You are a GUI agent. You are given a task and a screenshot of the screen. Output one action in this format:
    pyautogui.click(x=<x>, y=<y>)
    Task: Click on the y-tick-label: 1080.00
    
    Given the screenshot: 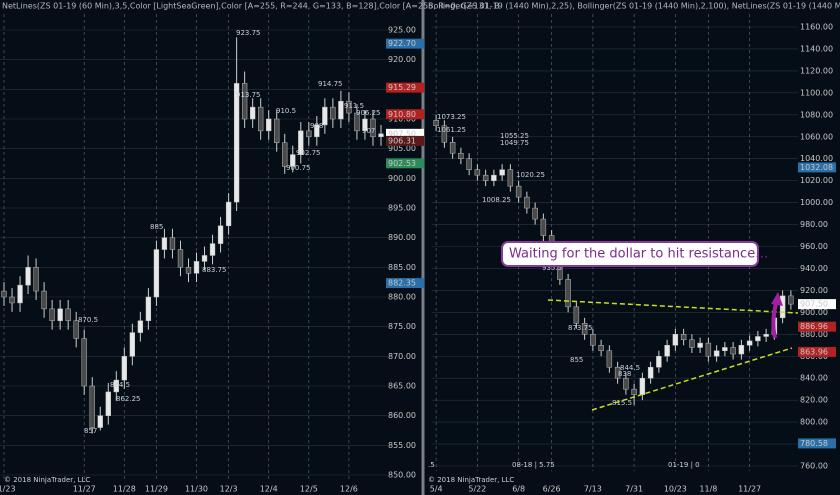 What is the action you would take?
    pyautogui.click(x=816, y=114)
    